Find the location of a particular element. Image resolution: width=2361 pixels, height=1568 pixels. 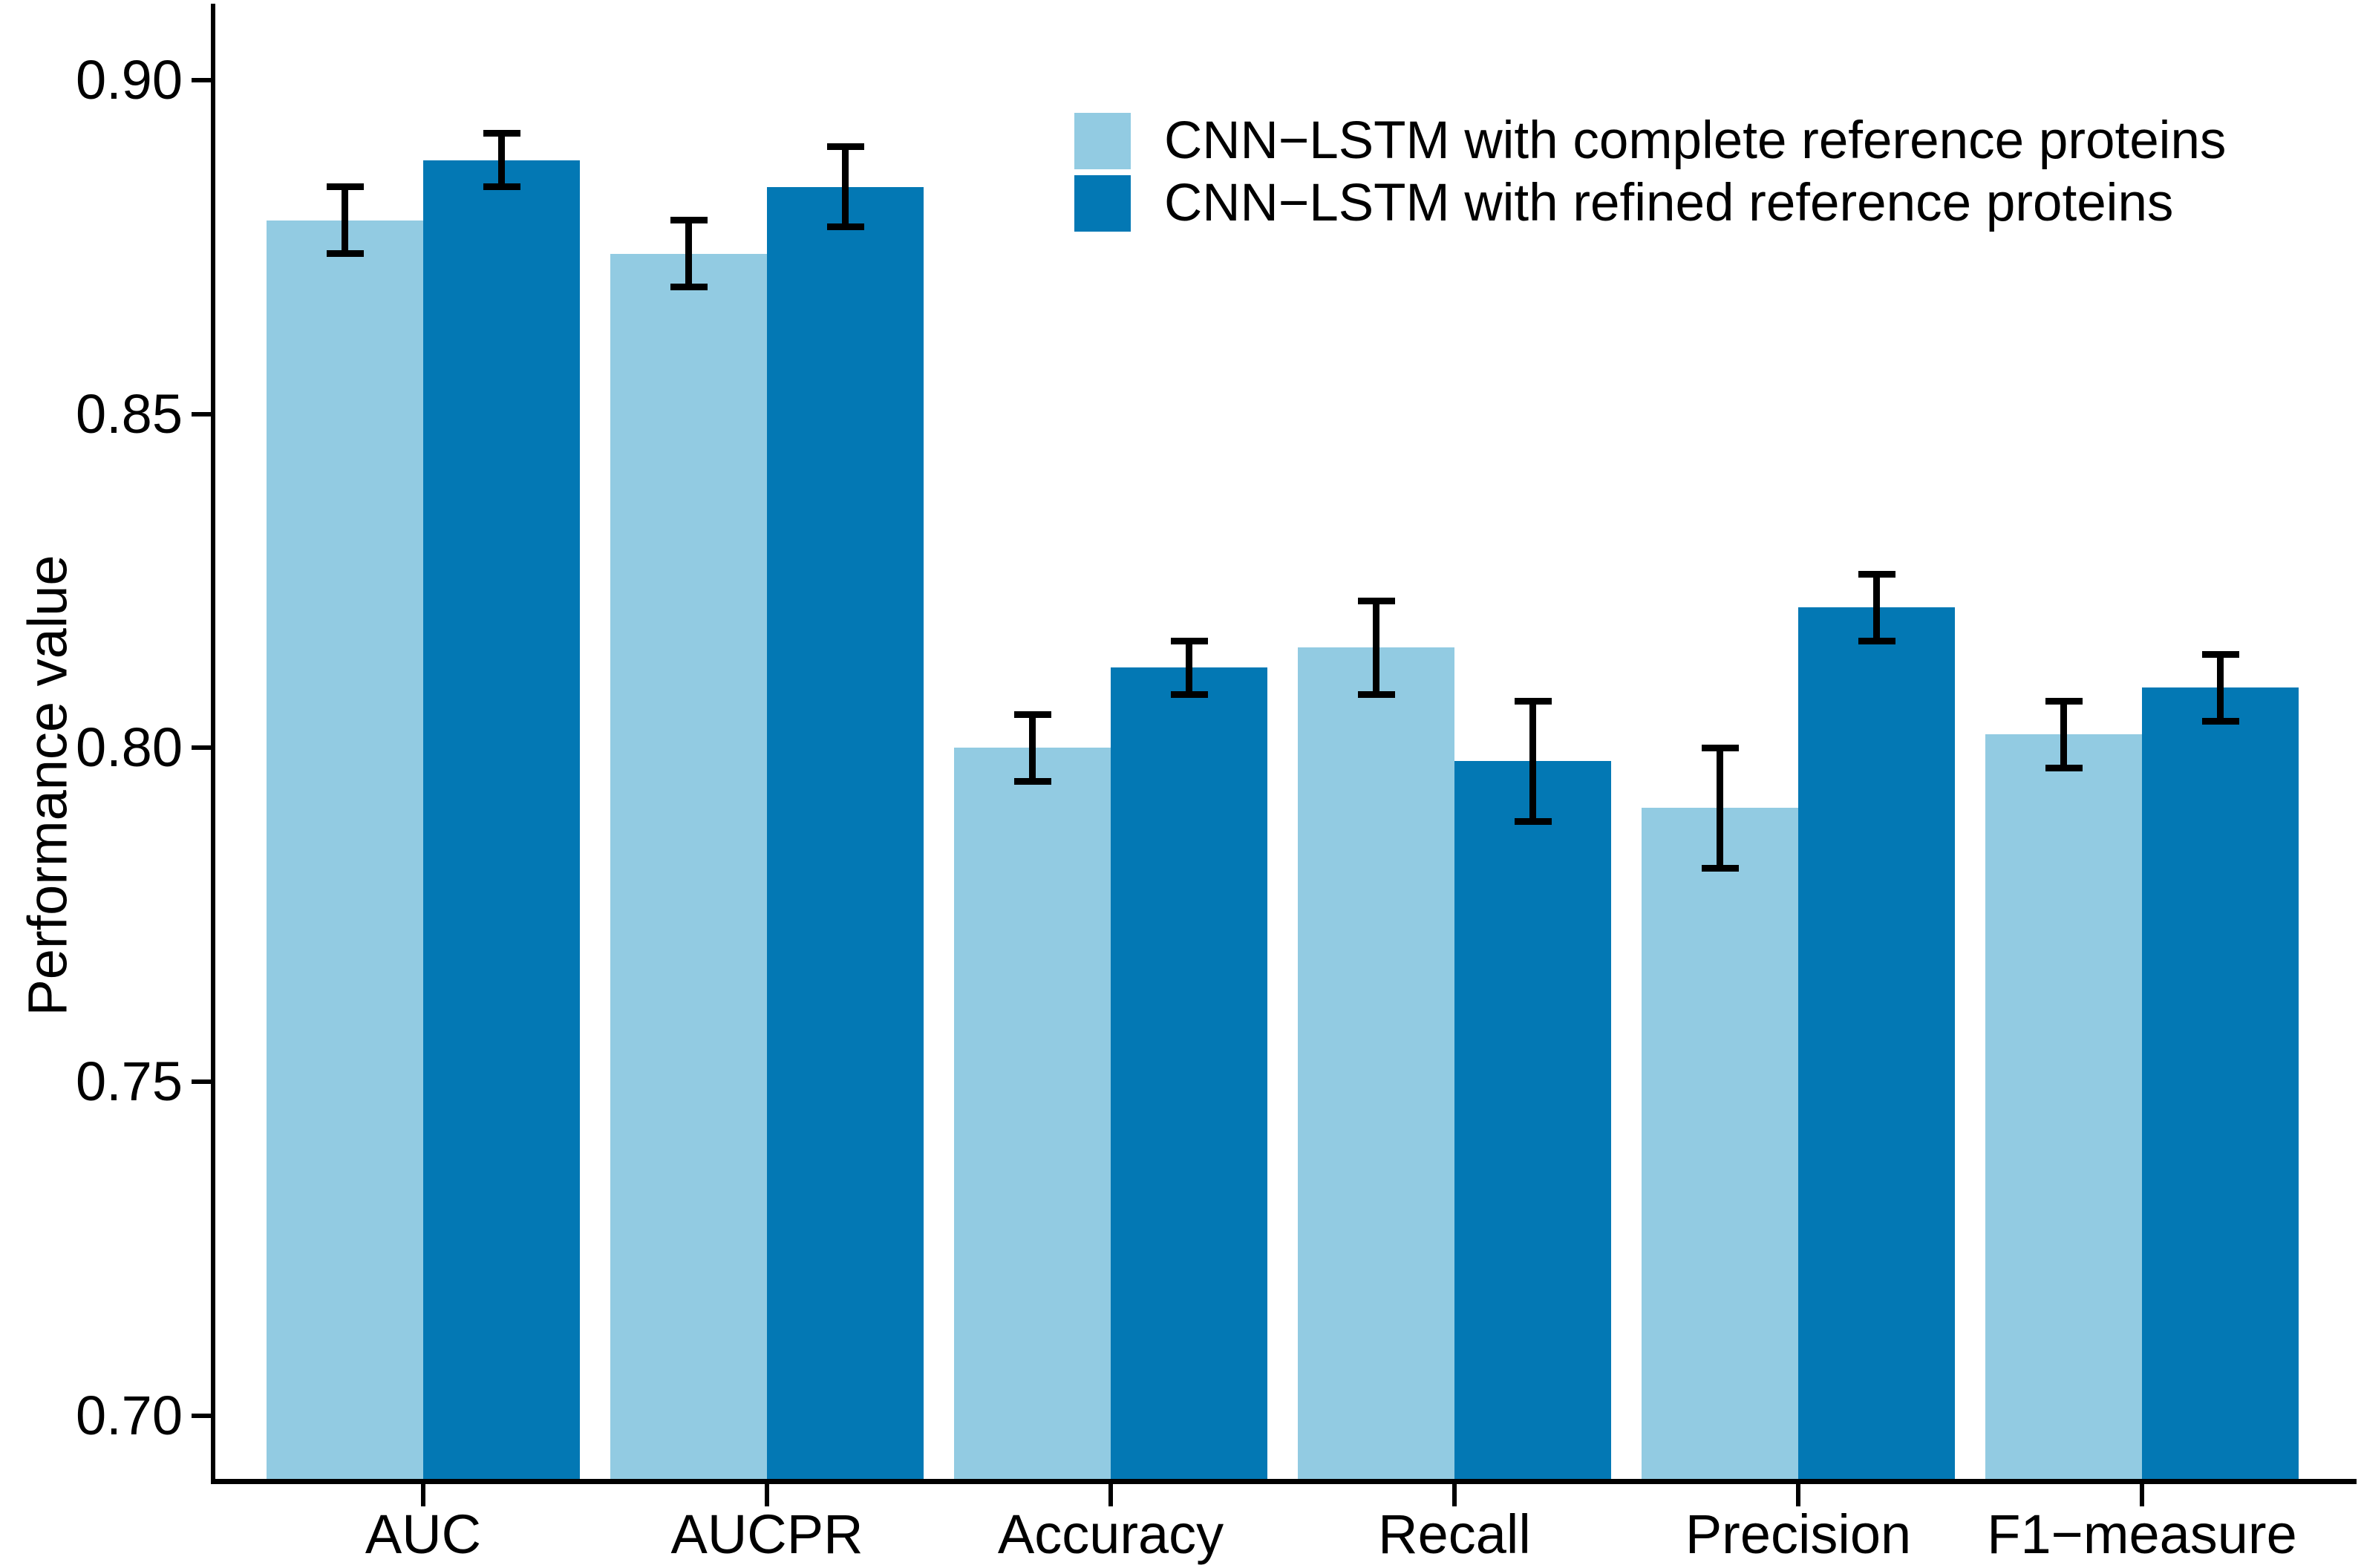

bar-accuracy-refined is located at coordinates (1189, 1074).